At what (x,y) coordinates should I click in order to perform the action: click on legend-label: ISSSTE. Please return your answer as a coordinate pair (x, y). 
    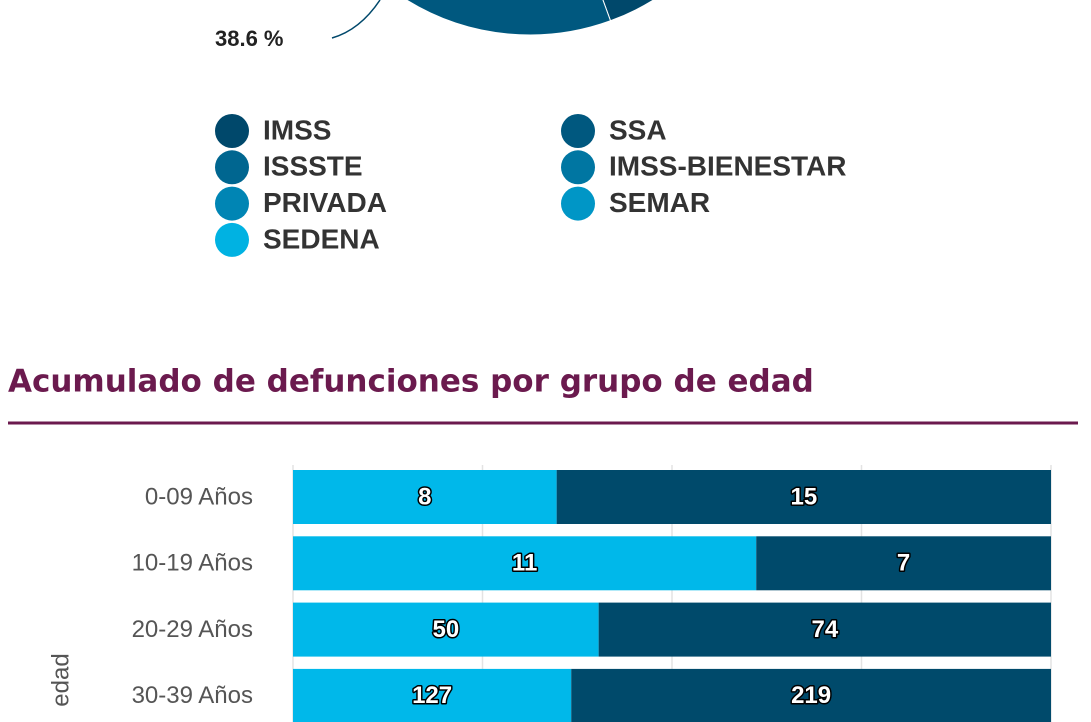
    Looking at the image, I should click on (313, 166).